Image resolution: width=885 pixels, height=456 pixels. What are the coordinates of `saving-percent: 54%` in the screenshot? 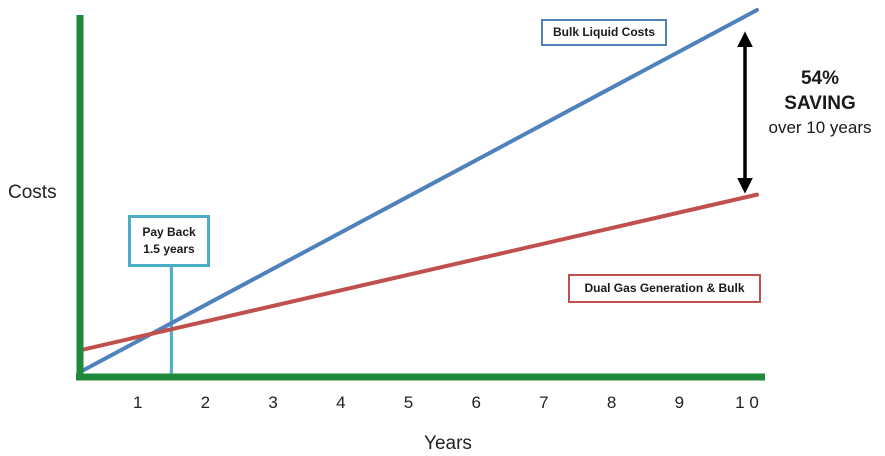 It's located at (820, 78).